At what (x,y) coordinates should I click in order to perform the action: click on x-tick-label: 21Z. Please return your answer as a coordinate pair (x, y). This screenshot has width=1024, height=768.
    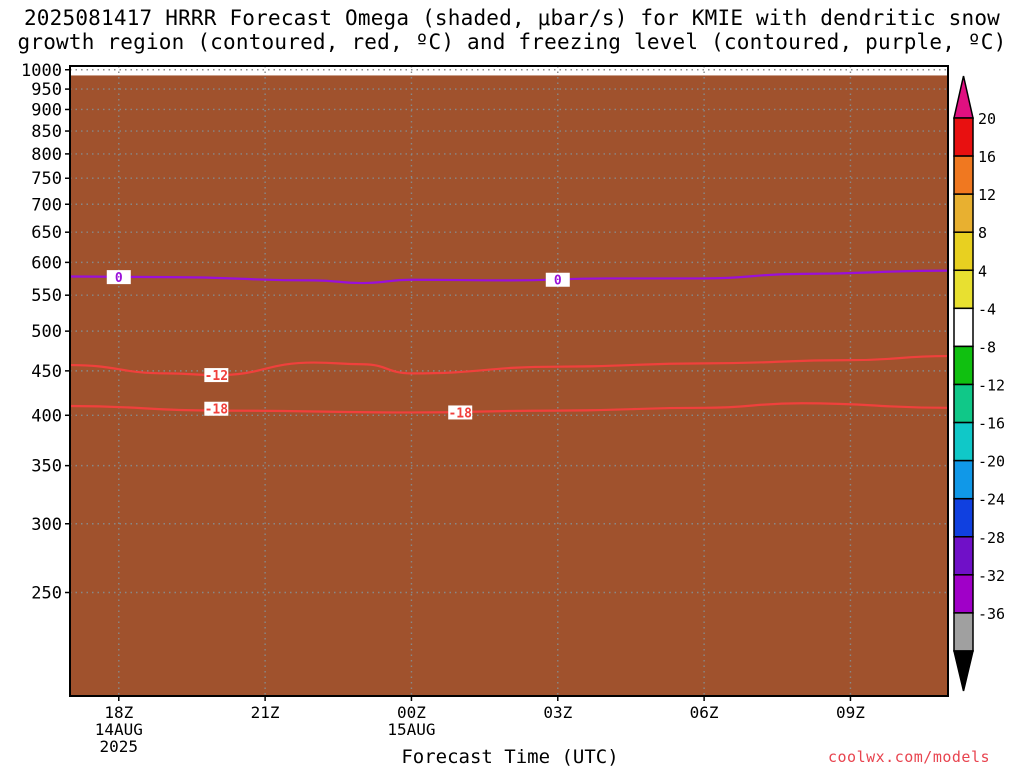
    Looking at the image, I should click on (265, 712).